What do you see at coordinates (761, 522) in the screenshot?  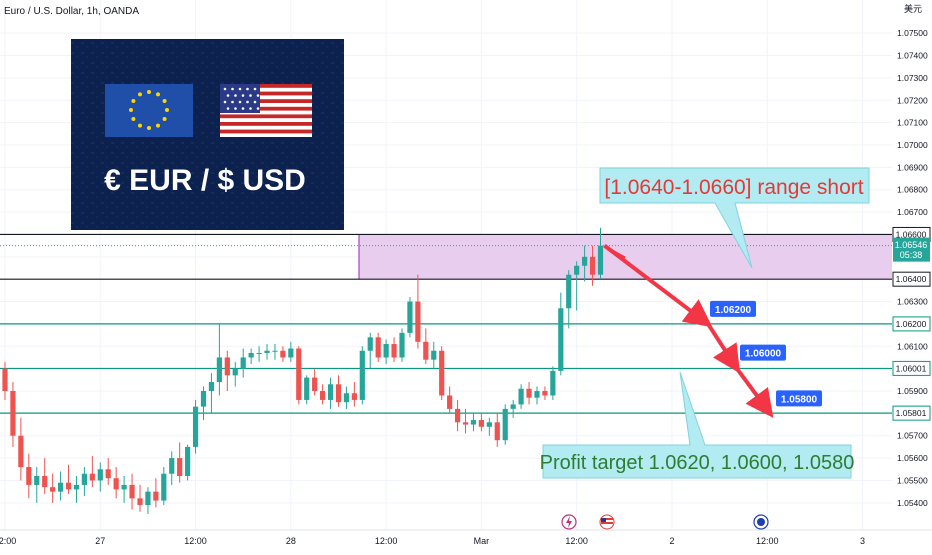 I see `globe-event-icon` at bounding box center [761, 522].